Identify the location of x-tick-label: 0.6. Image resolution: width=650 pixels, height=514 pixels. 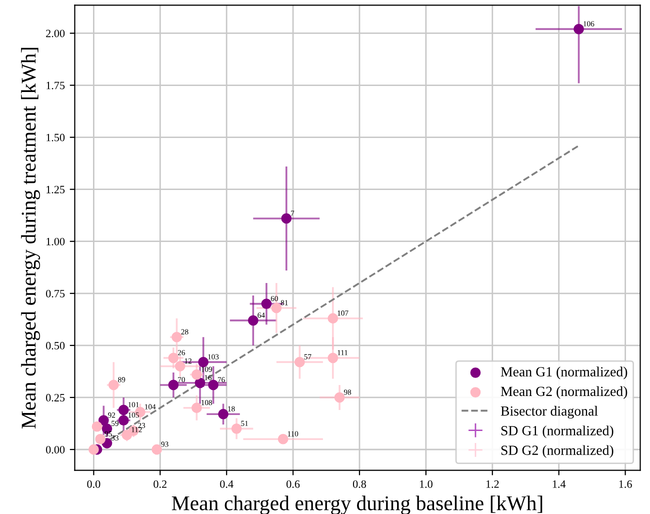
(293, 484).